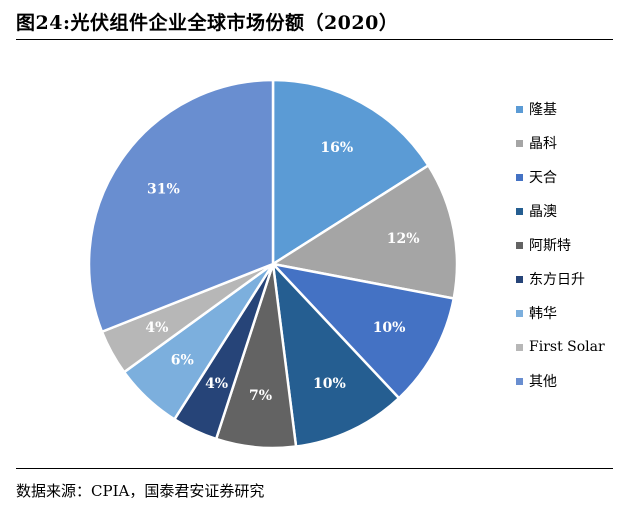  I want to click on legend-item: 晶澳, so click(570, 211).